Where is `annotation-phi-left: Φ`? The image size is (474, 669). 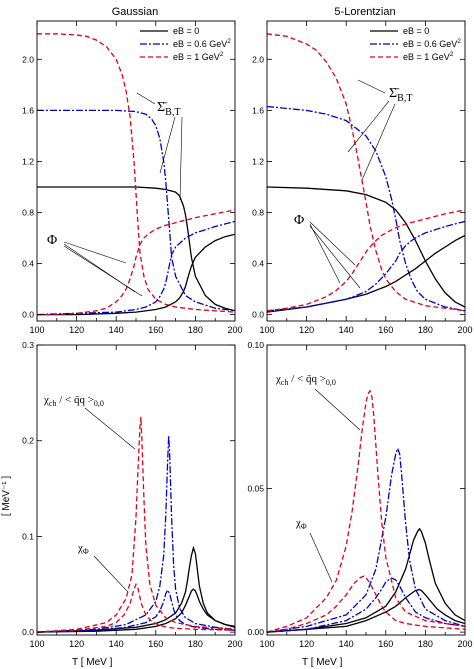
annotation-phi-left: Φ is located at coordinates (95, 265).